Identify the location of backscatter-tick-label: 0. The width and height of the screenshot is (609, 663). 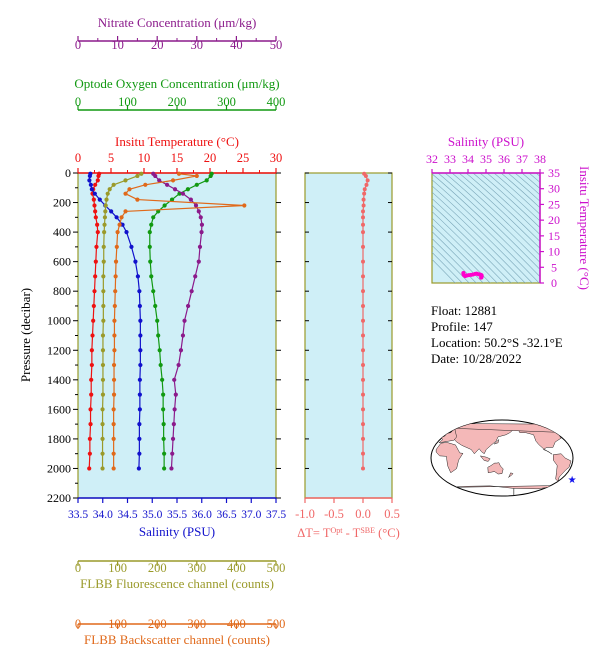
(78, 624).